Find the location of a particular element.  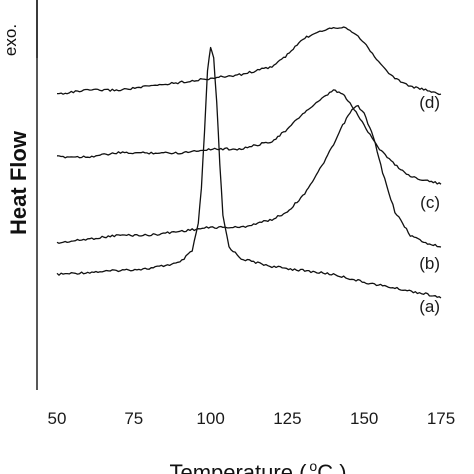

x-tick-label-100: 100 is located at coordinates (210, 418).